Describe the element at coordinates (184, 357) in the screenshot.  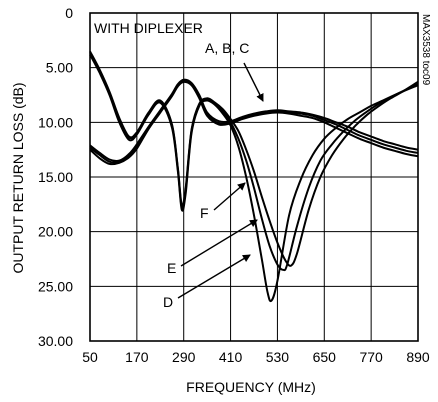
I see `x-tick-label: 290` at that location.